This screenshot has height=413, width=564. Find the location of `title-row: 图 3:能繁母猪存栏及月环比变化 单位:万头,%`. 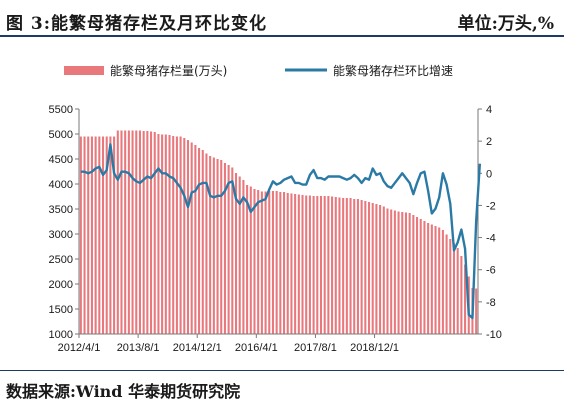

title-row: 图 3:能繁母猪存栏及月环比变化 单位:万头,% is located at coordinates (282, 17).